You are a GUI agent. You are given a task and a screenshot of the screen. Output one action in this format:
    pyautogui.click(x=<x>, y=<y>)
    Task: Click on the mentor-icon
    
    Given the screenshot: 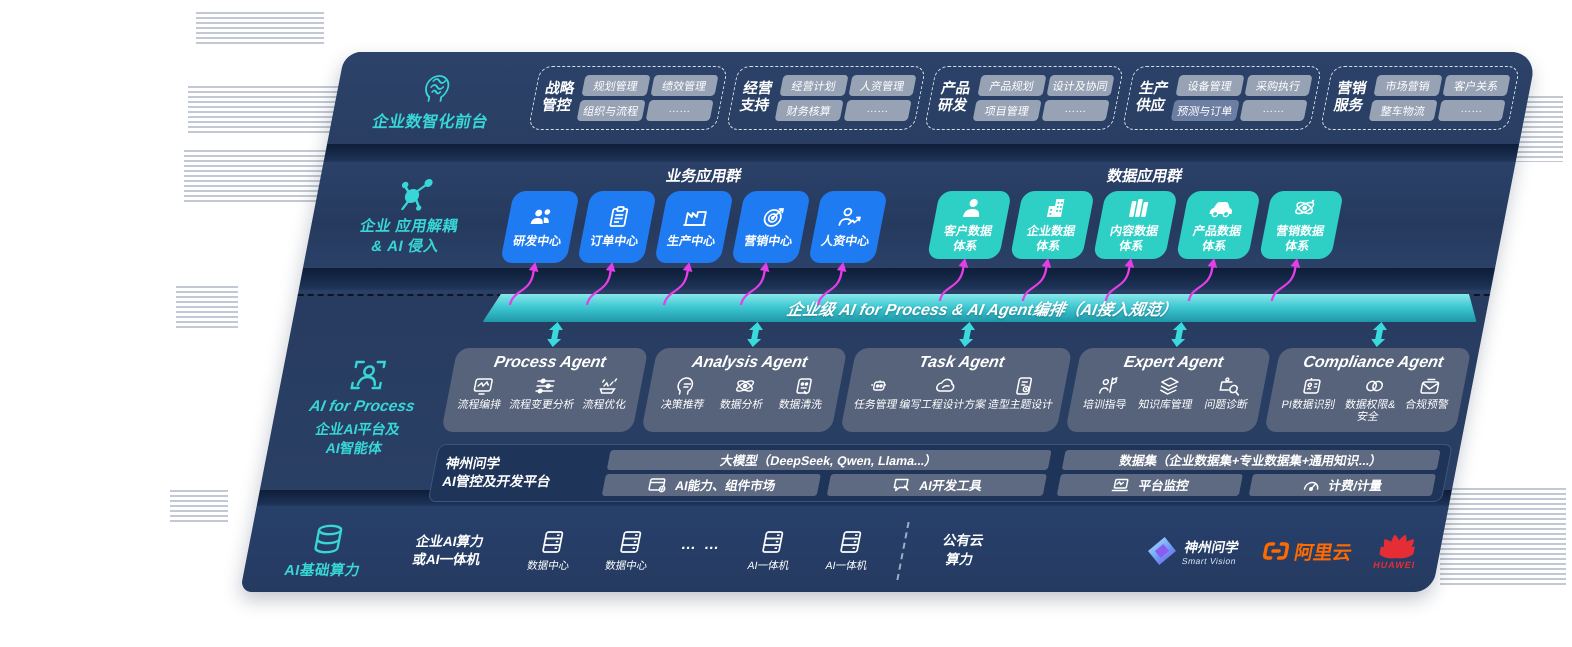 What is the action you would take?
    pyautogui.click(x=1108, y=386)
    